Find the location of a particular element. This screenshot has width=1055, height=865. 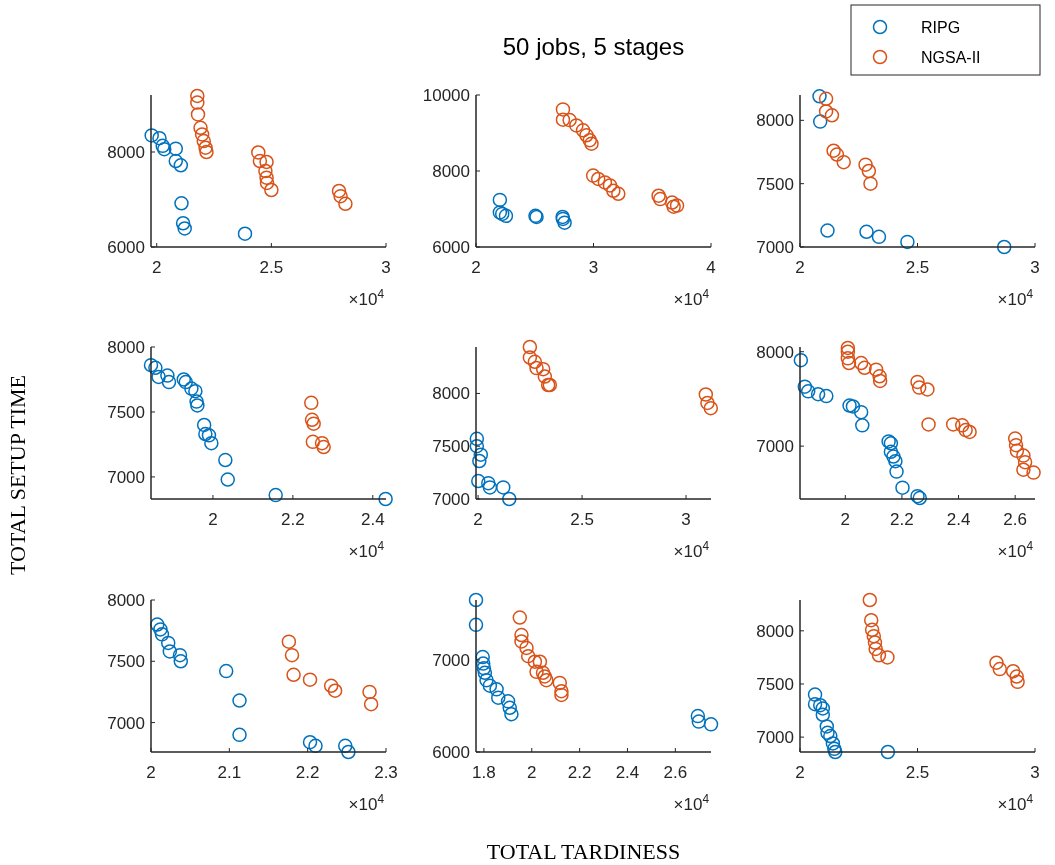

x-tick-label: 2.2 is located at coordinates (307, 772).